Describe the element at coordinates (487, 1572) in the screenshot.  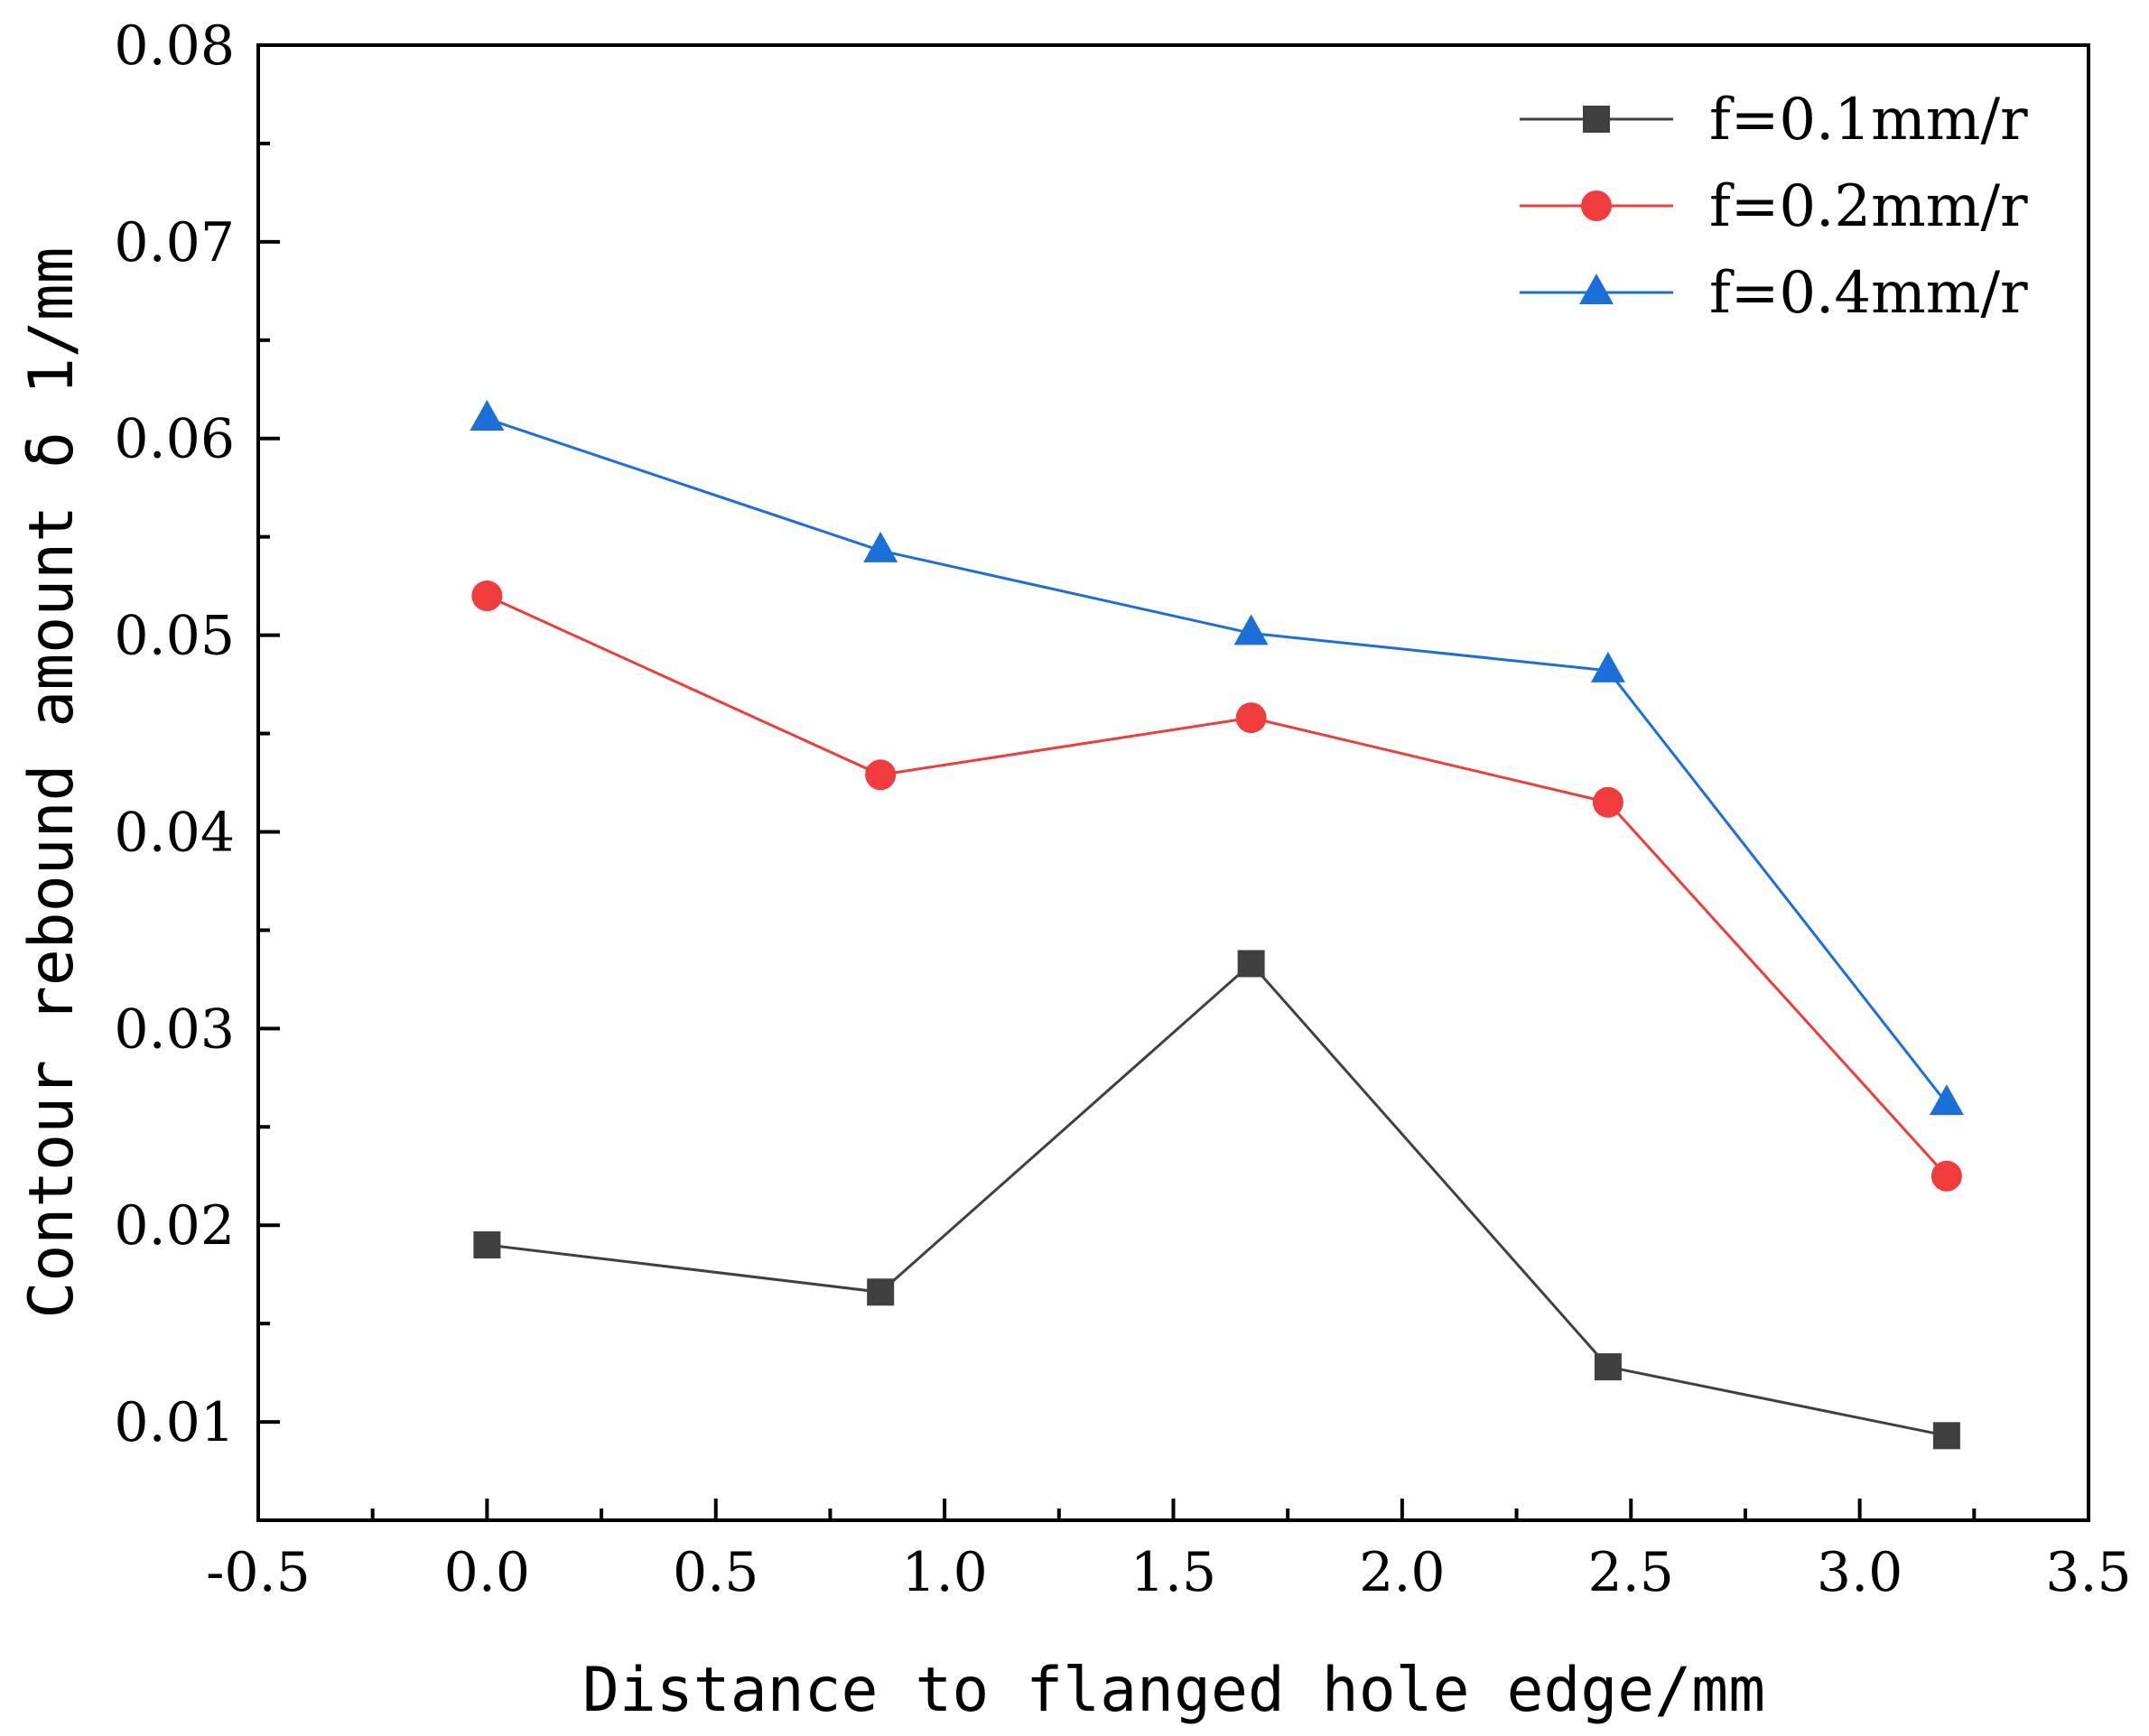
I see `x-tick-label: 0.0` at that location.